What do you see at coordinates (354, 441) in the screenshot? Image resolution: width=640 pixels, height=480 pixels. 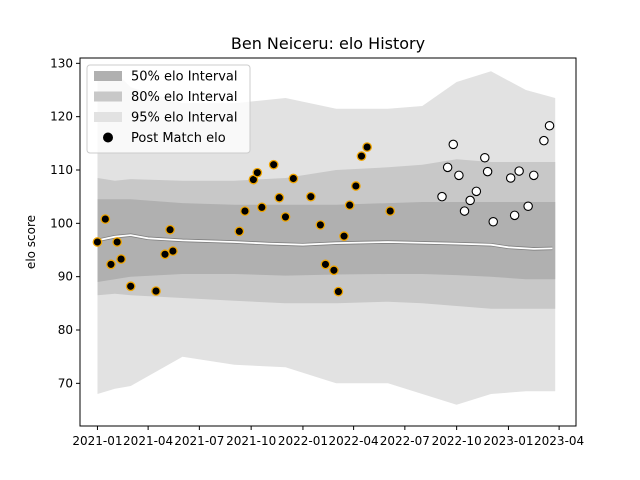 I see `x-tick-label: 2022-04` at bounding box center [354, 441].